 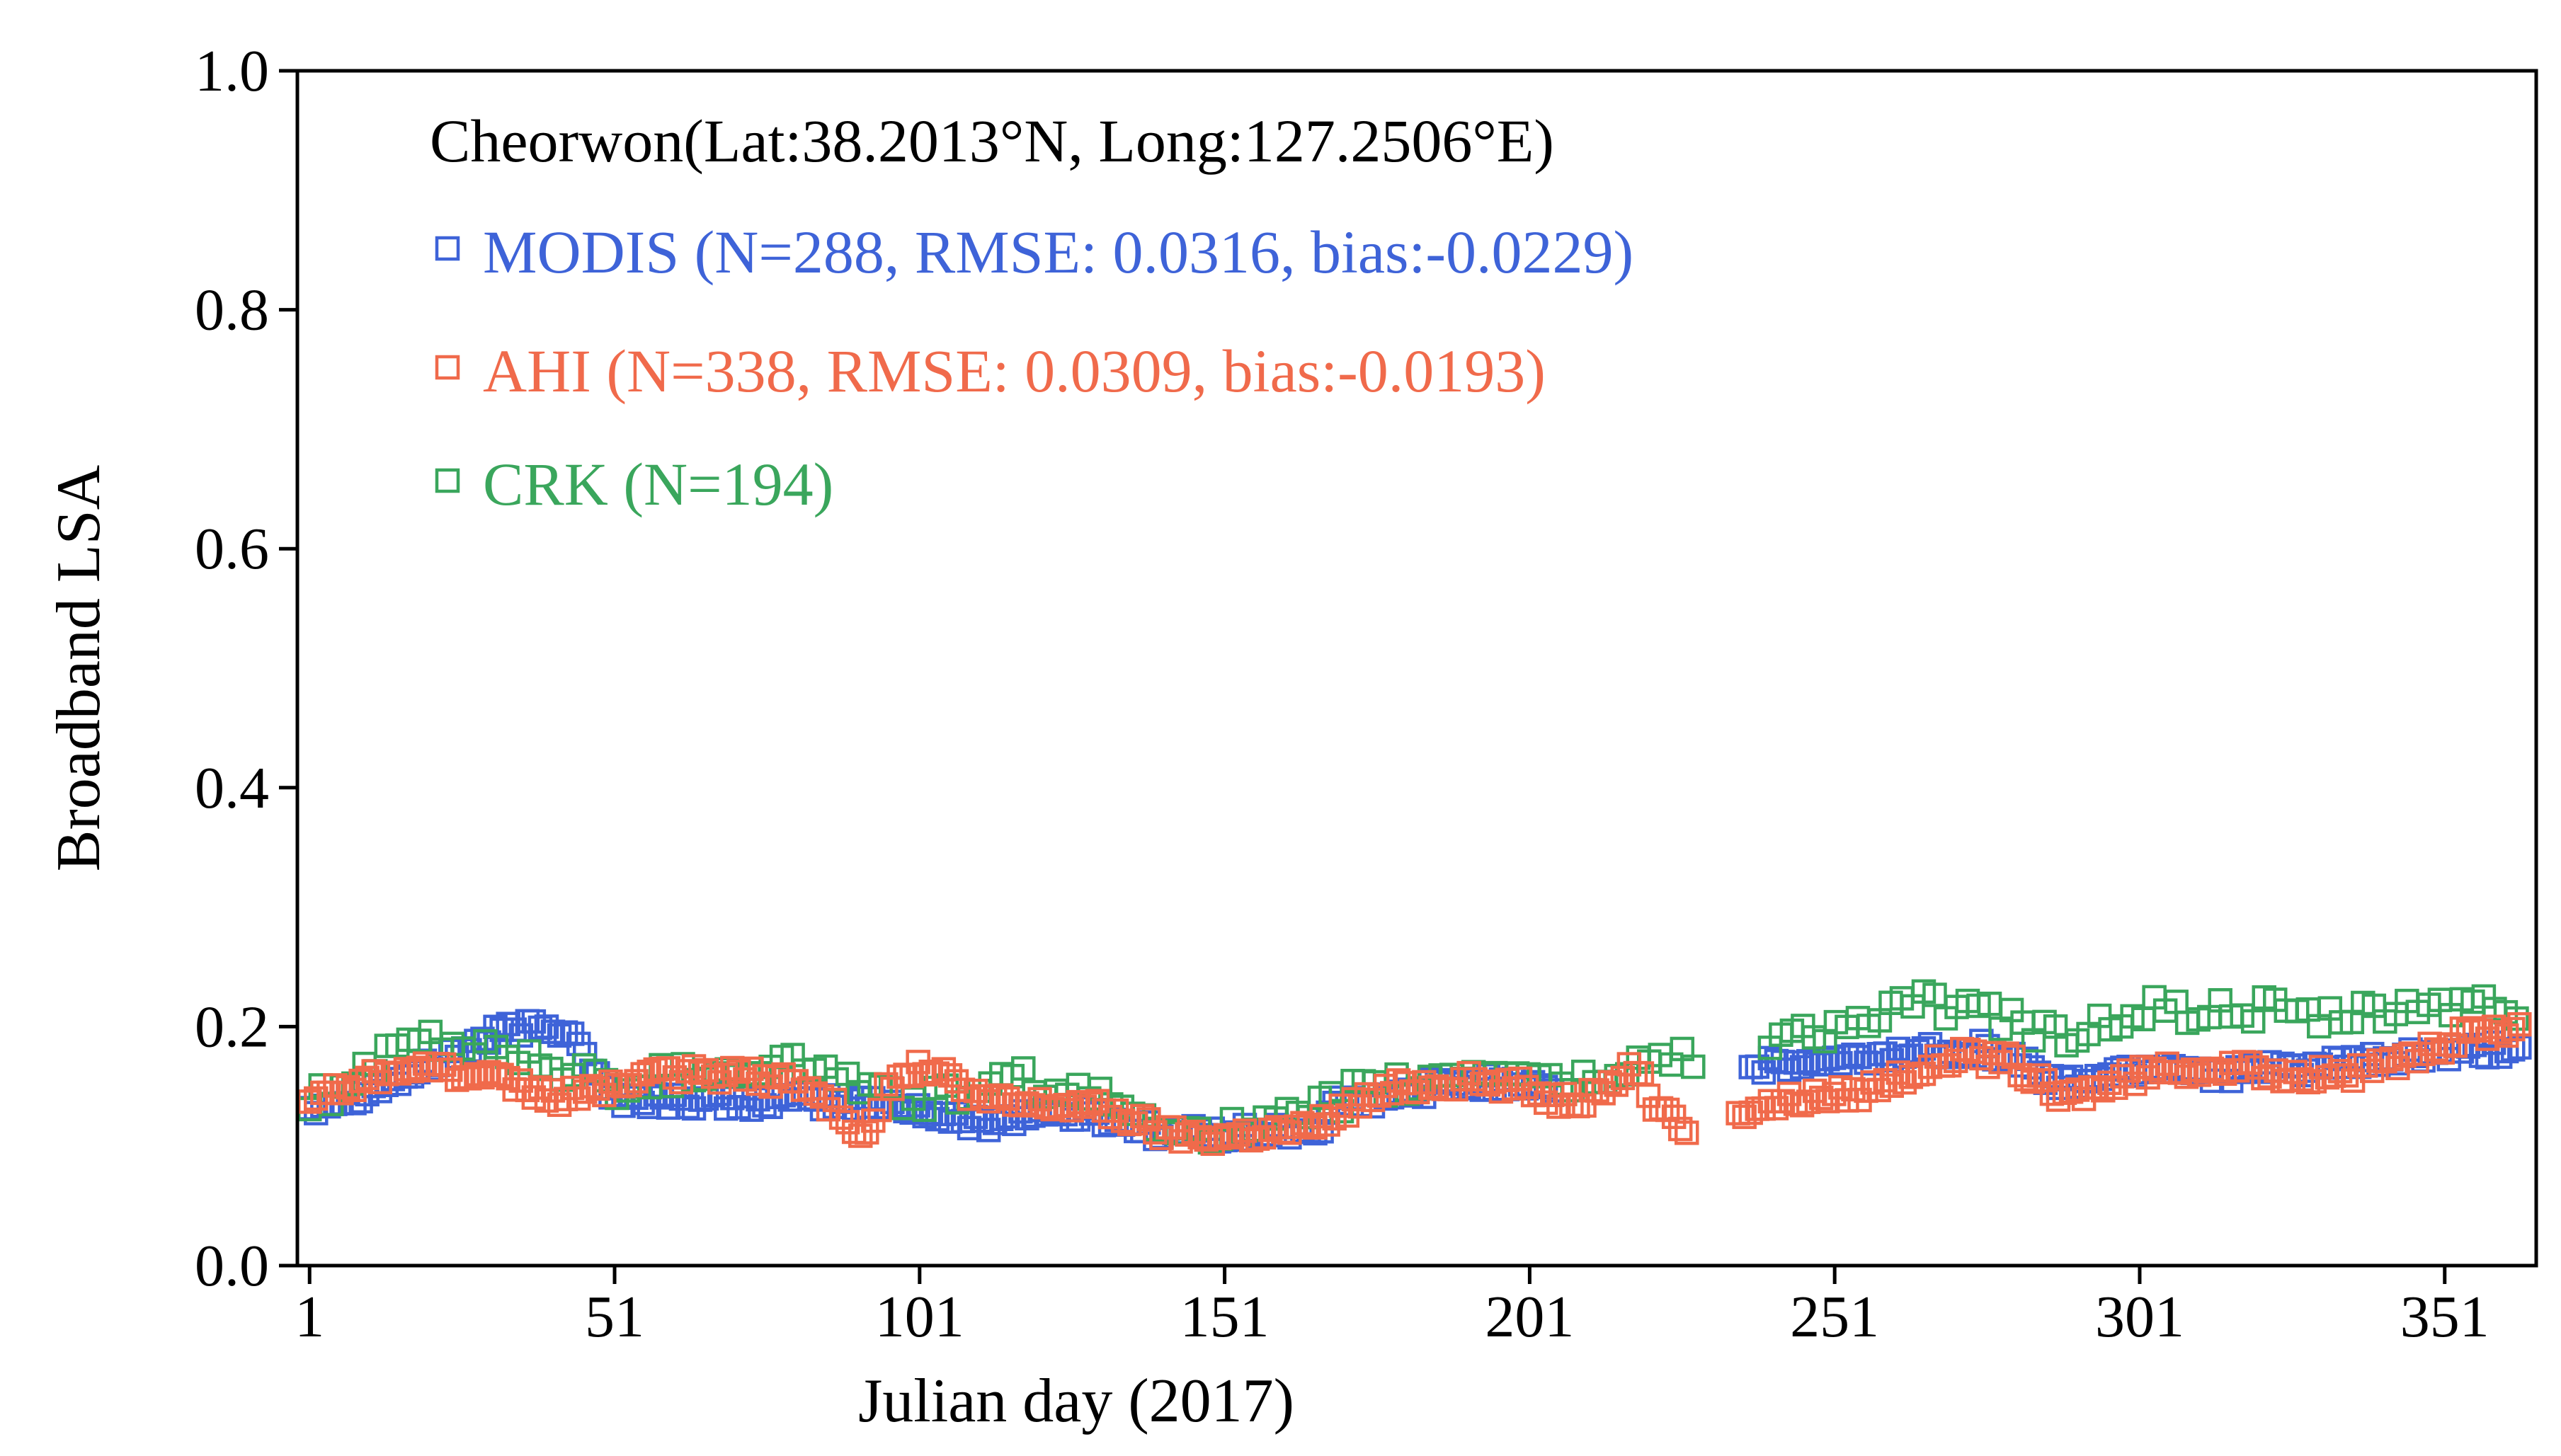 What do you see at coordinates (447, 481) in the screenshot?
I see `legend-marker-crk` at bounding box center [447, 481].